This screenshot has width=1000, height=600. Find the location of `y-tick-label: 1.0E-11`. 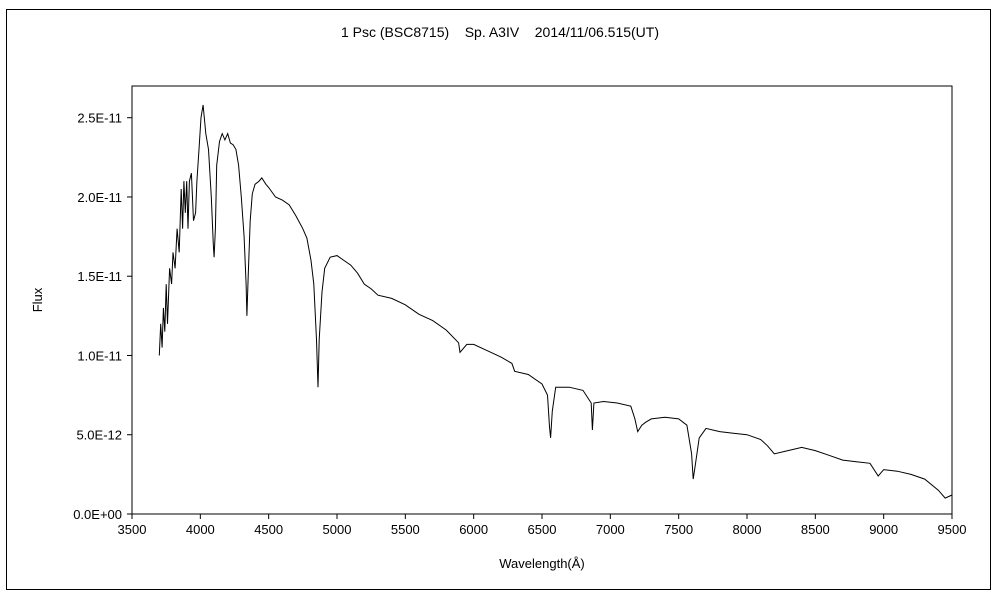

y-tick-label: 1.0E-11 is located at coordinates (99, 355).